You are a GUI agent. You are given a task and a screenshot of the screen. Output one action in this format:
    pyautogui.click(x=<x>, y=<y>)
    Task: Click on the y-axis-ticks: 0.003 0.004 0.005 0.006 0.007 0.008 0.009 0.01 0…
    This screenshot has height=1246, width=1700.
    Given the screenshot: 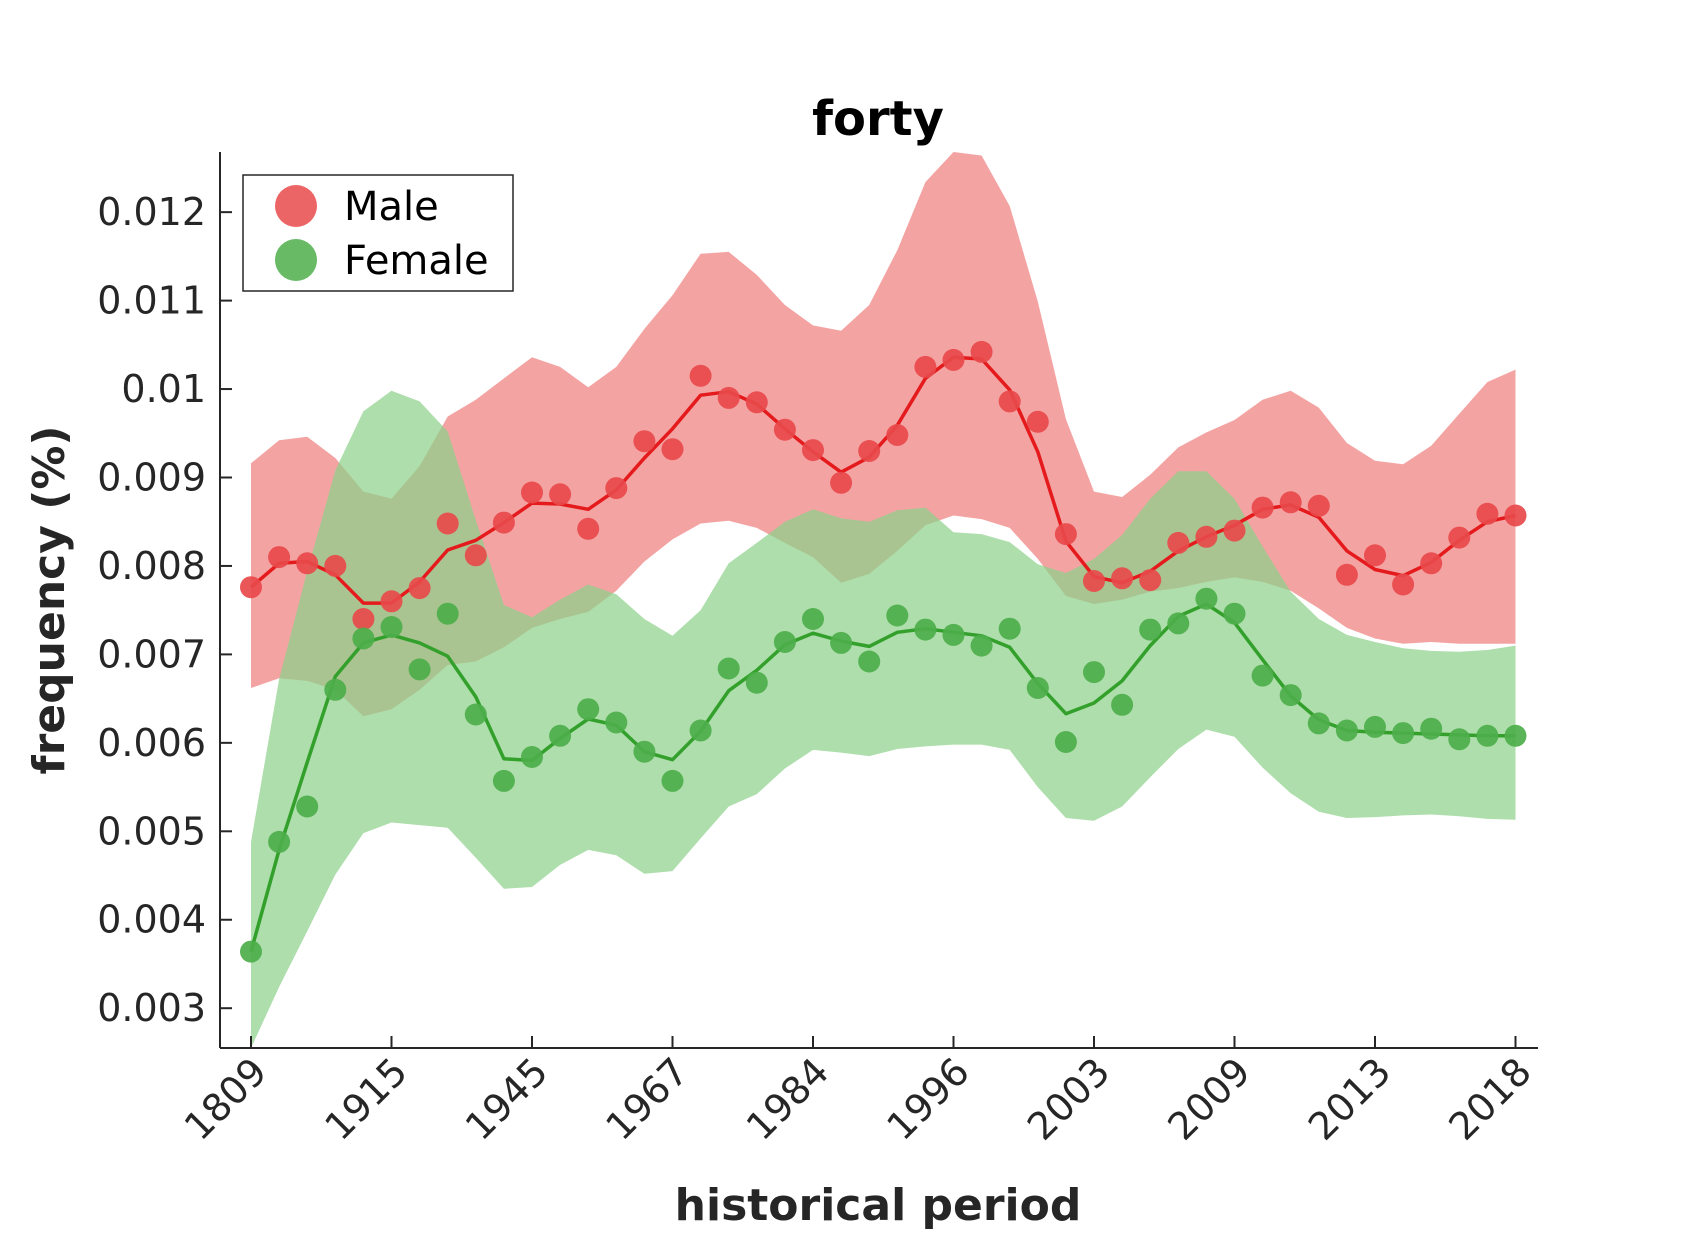 What is the action you would take?
    pyautogui.click(x=164, y=610)
    